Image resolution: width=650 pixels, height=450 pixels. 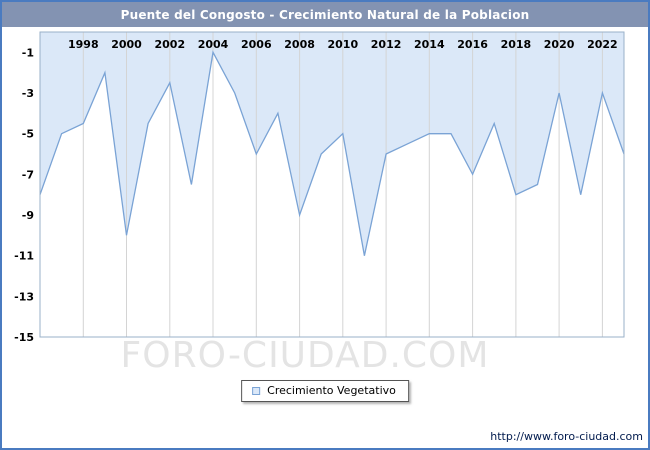 What do you see at coordinates (566, 436) in the screenshot?
I see `footer-url: http://www.foro-ciudad.com` at bounding box center [566, 436].